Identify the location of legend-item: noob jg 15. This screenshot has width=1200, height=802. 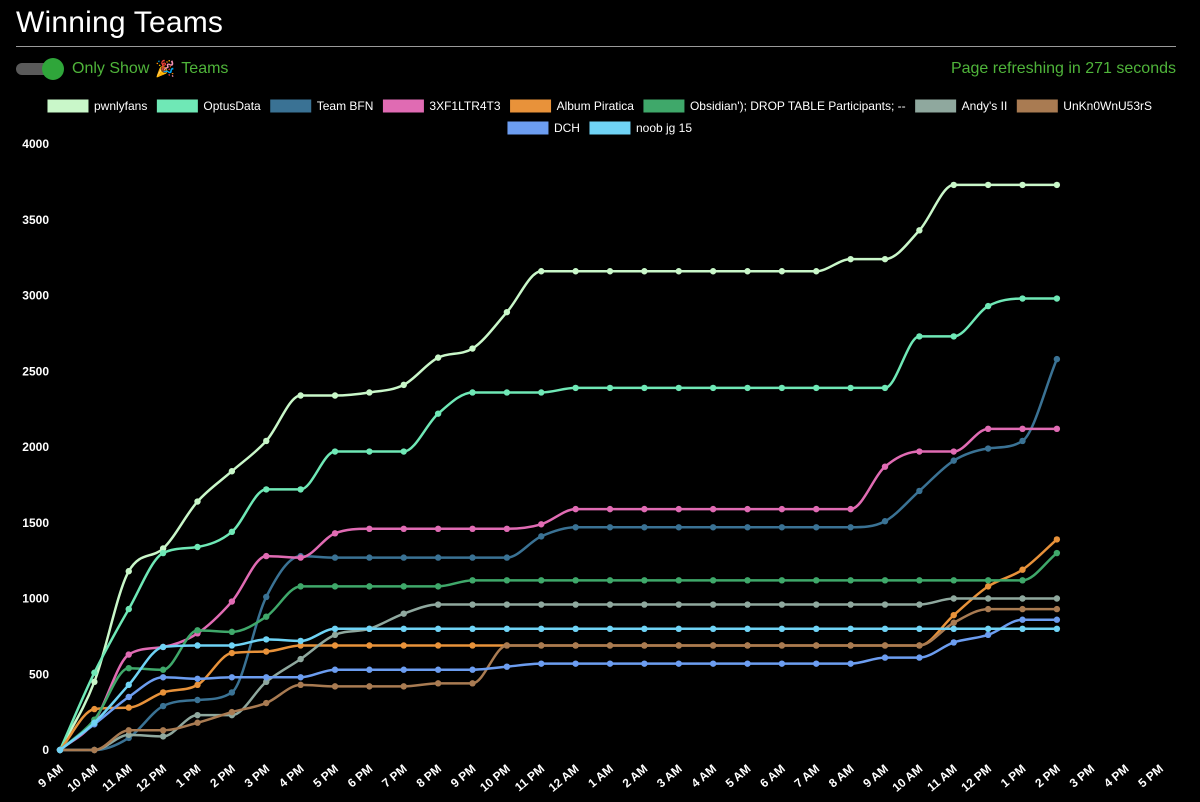
(640, 128).